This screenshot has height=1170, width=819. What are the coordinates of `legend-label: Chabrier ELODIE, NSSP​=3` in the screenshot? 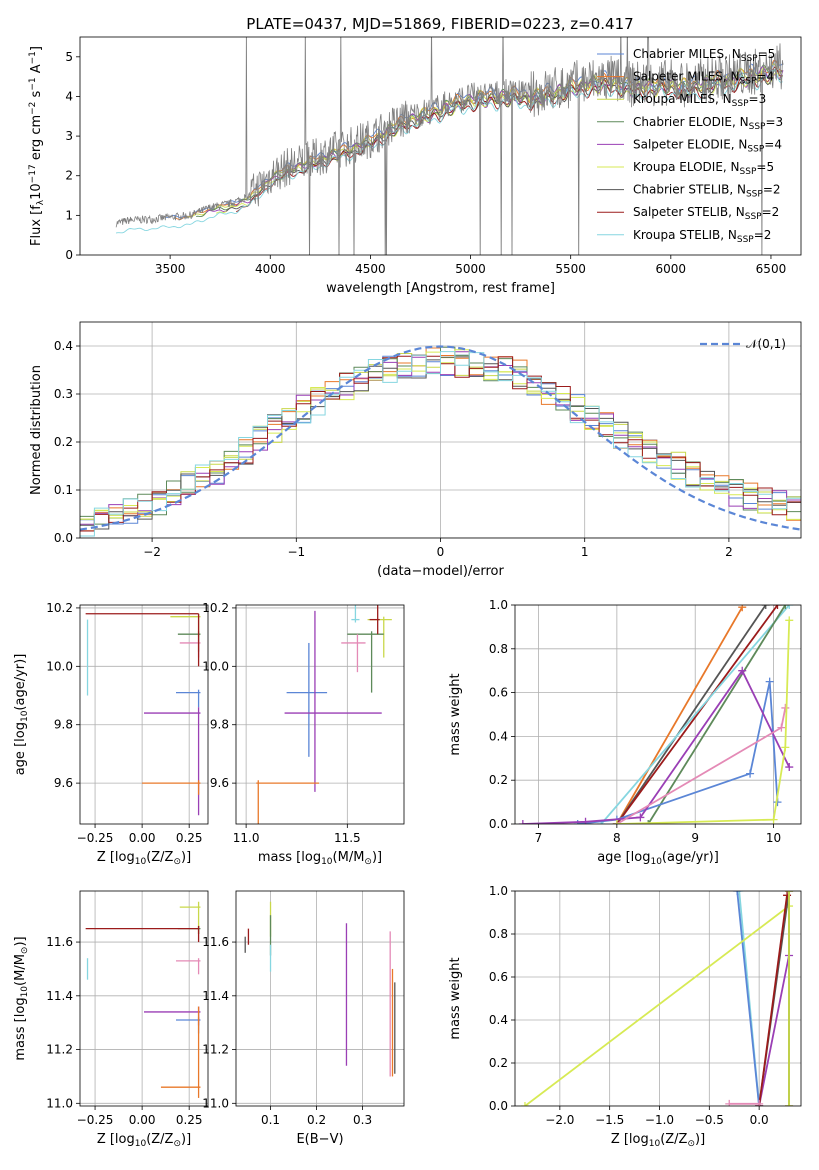 It's located at (708, 123).